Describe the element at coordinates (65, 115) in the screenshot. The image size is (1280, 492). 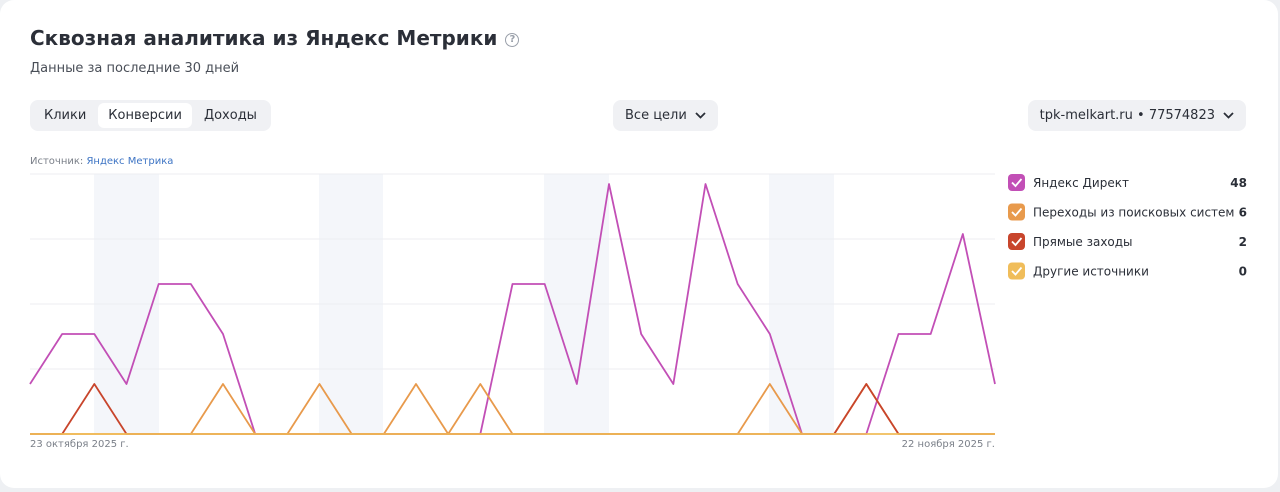
I see `tab: Клики` at that location.